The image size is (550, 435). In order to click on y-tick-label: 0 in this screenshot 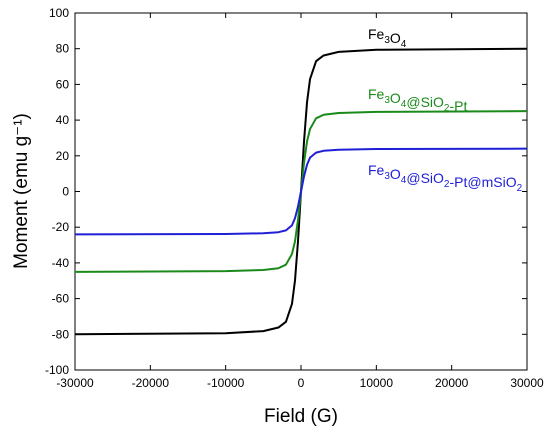, I will do `click(65, 192)`.